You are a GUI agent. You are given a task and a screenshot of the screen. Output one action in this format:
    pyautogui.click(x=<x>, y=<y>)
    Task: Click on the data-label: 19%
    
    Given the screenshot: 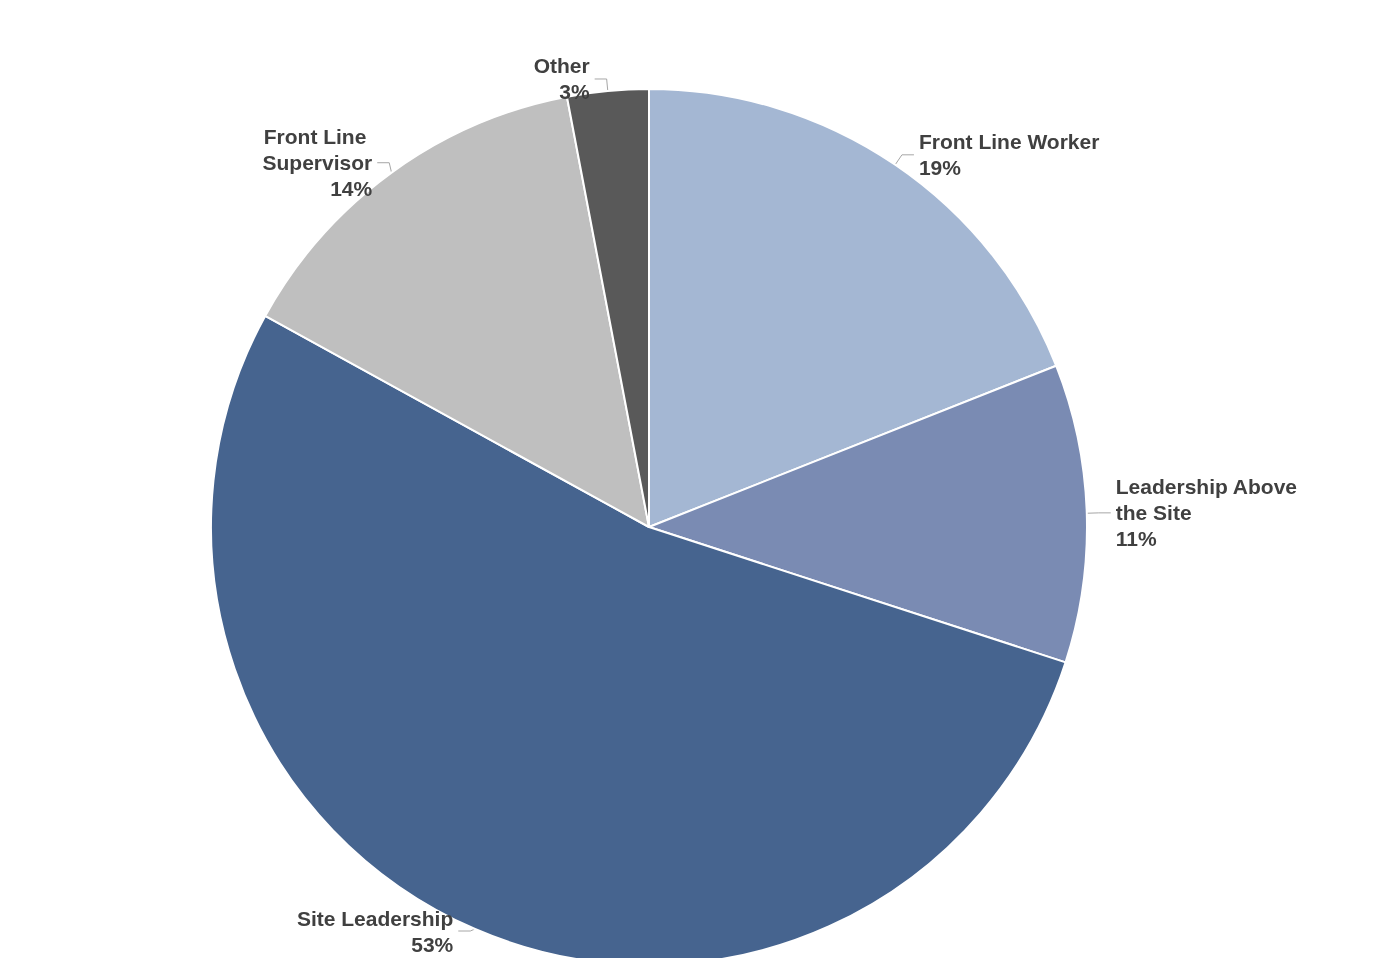 What is the action you would take?
    pyautogui.click(x=940, y=168)
    